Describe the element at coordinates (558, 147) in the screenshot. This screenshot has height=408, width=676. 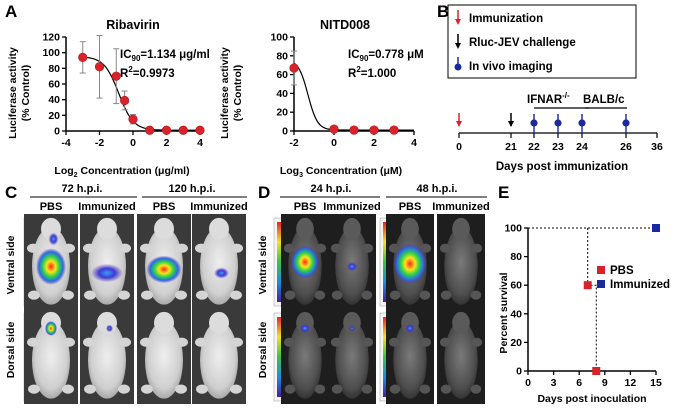
I see `timeline-tick-label: 23` at that location.